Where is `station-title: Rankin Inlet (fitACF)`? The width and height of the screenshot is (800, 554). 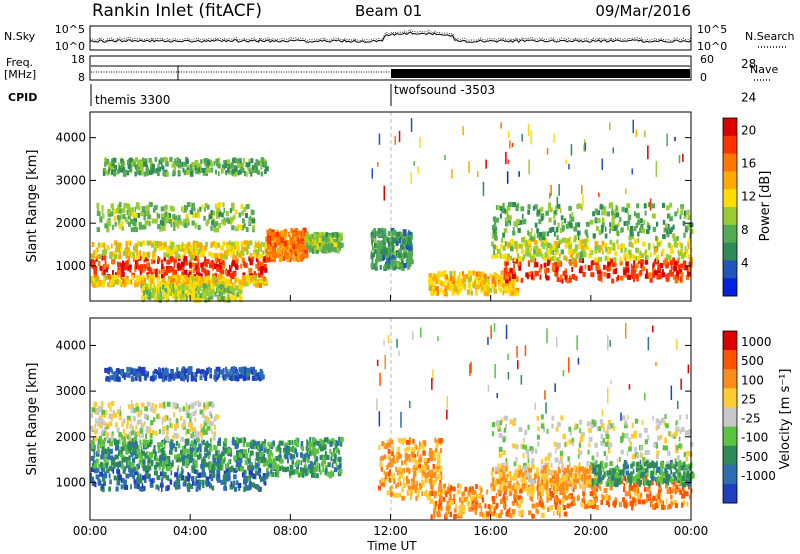
station-title: Rankin Inlet (fitACF) is located at coordinates (177, 11).